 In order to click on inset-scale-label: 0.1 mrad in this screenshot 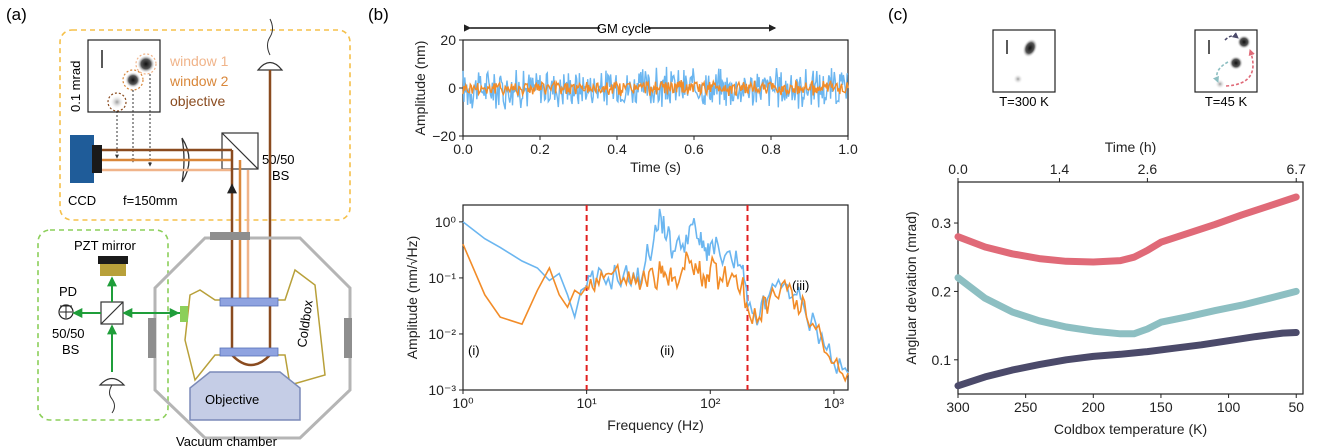, I will do `click(75, 86)`.